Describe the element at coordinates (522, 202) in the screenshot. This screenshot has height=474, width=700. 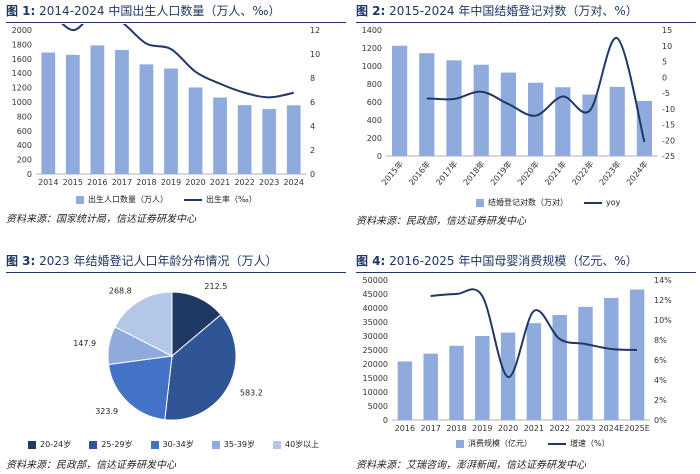
I see `legend-item-bar: 结婚登记对数（万对）` at that location.